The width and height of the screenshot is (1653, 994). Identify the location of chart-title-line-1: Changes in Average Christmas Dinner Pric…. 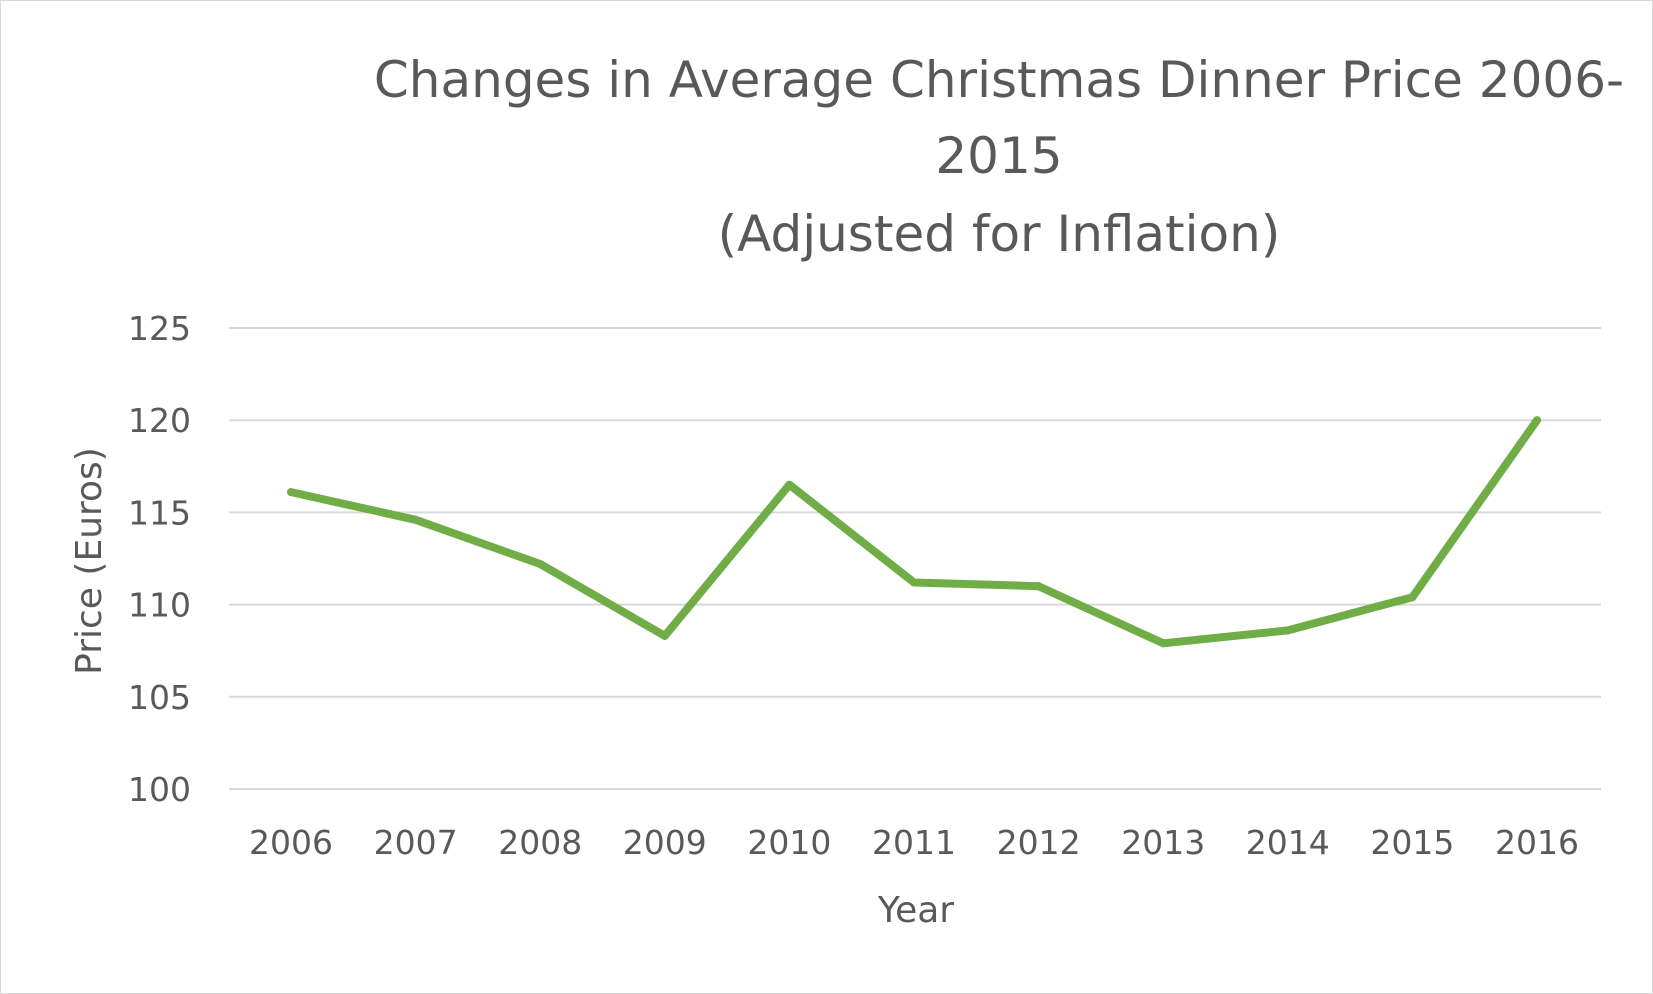
(999, 80).